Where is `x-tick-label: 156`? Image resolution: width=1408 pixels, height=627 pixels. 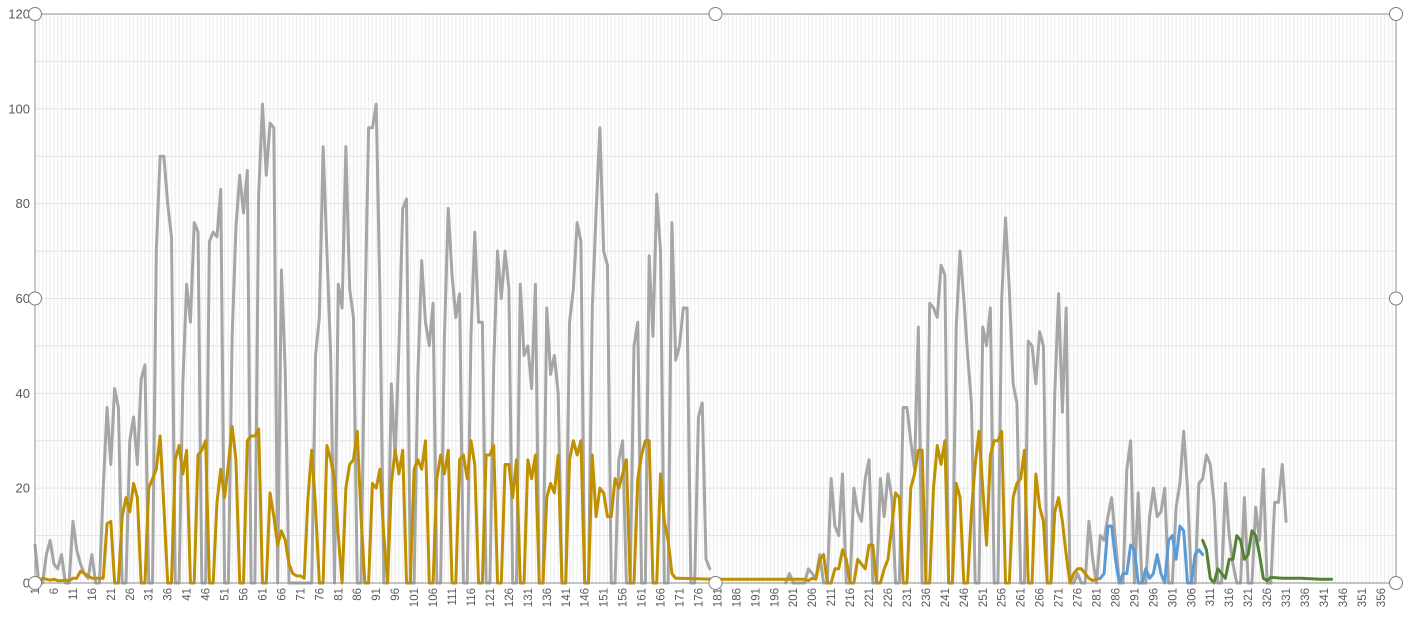 x-tick-label: 156 is located at coordinates (624, 597).